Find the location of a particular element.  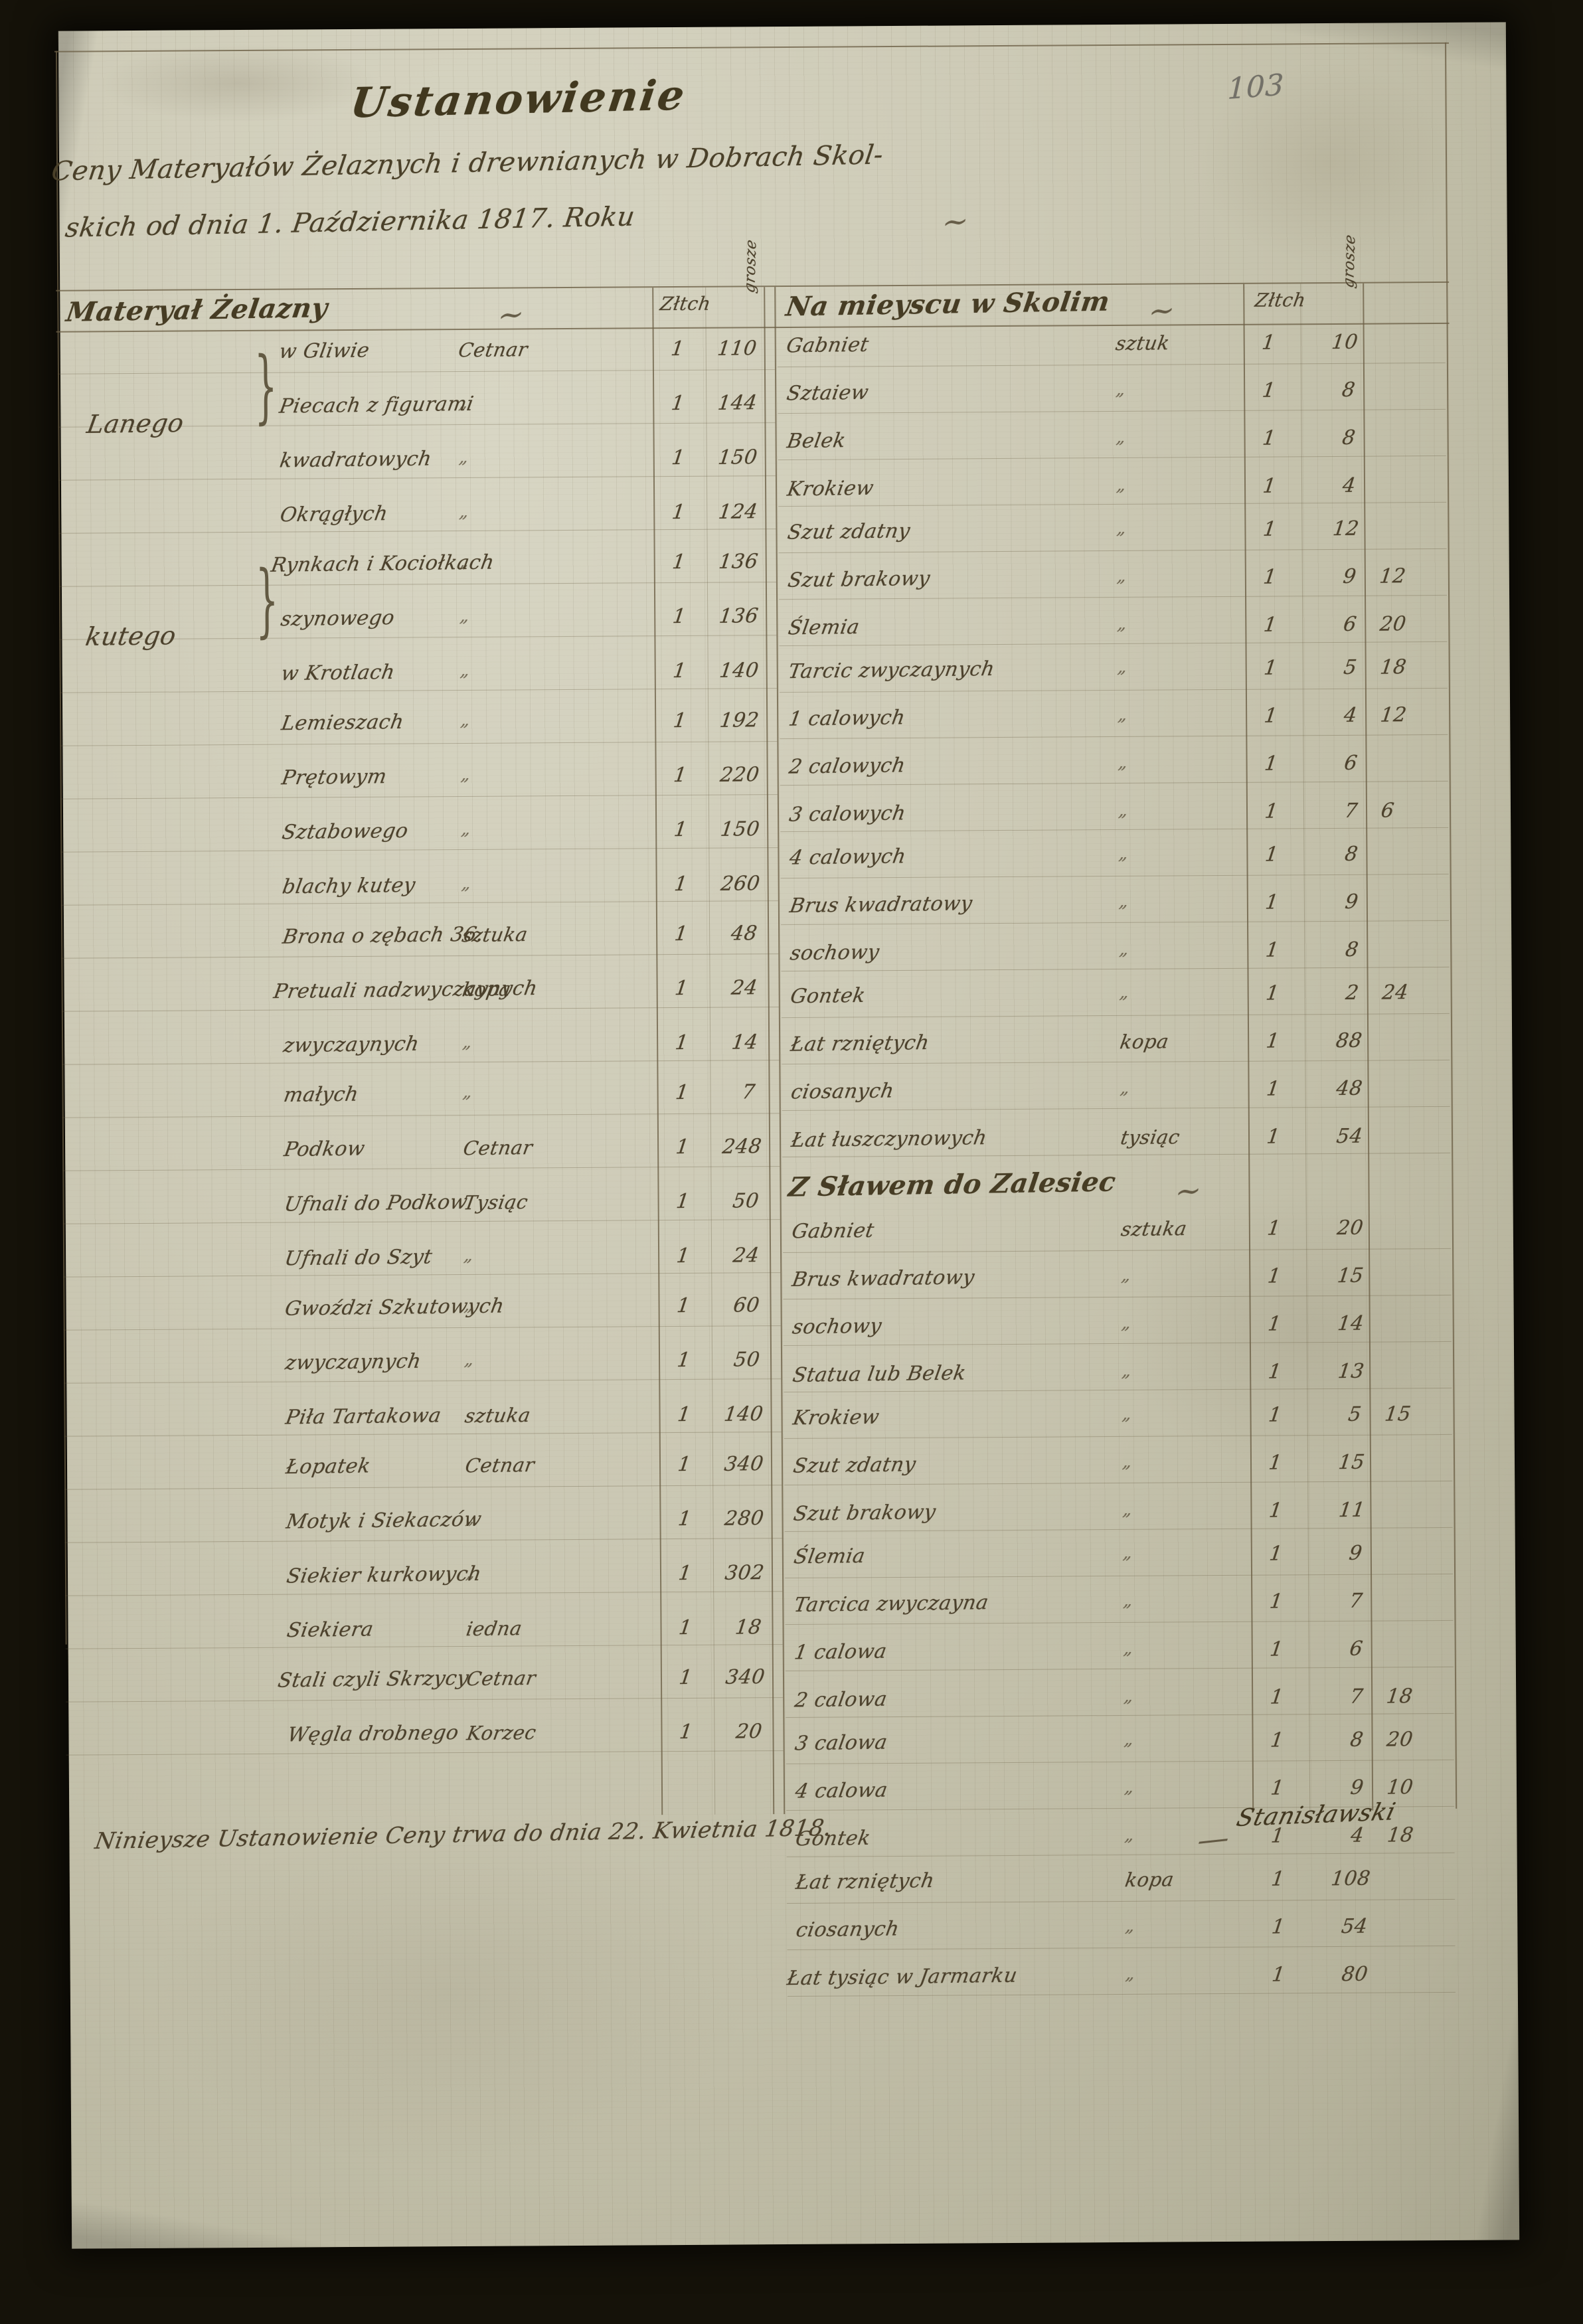

row-zloty-value: 192 is located at coordinates (739, 720).